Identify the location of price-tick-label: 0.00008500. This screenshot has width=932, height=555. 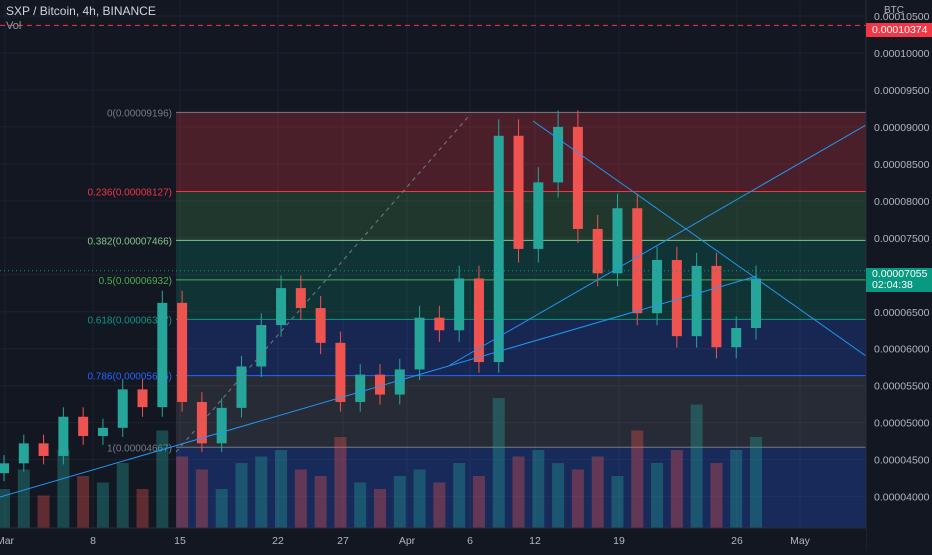
(902, 165).